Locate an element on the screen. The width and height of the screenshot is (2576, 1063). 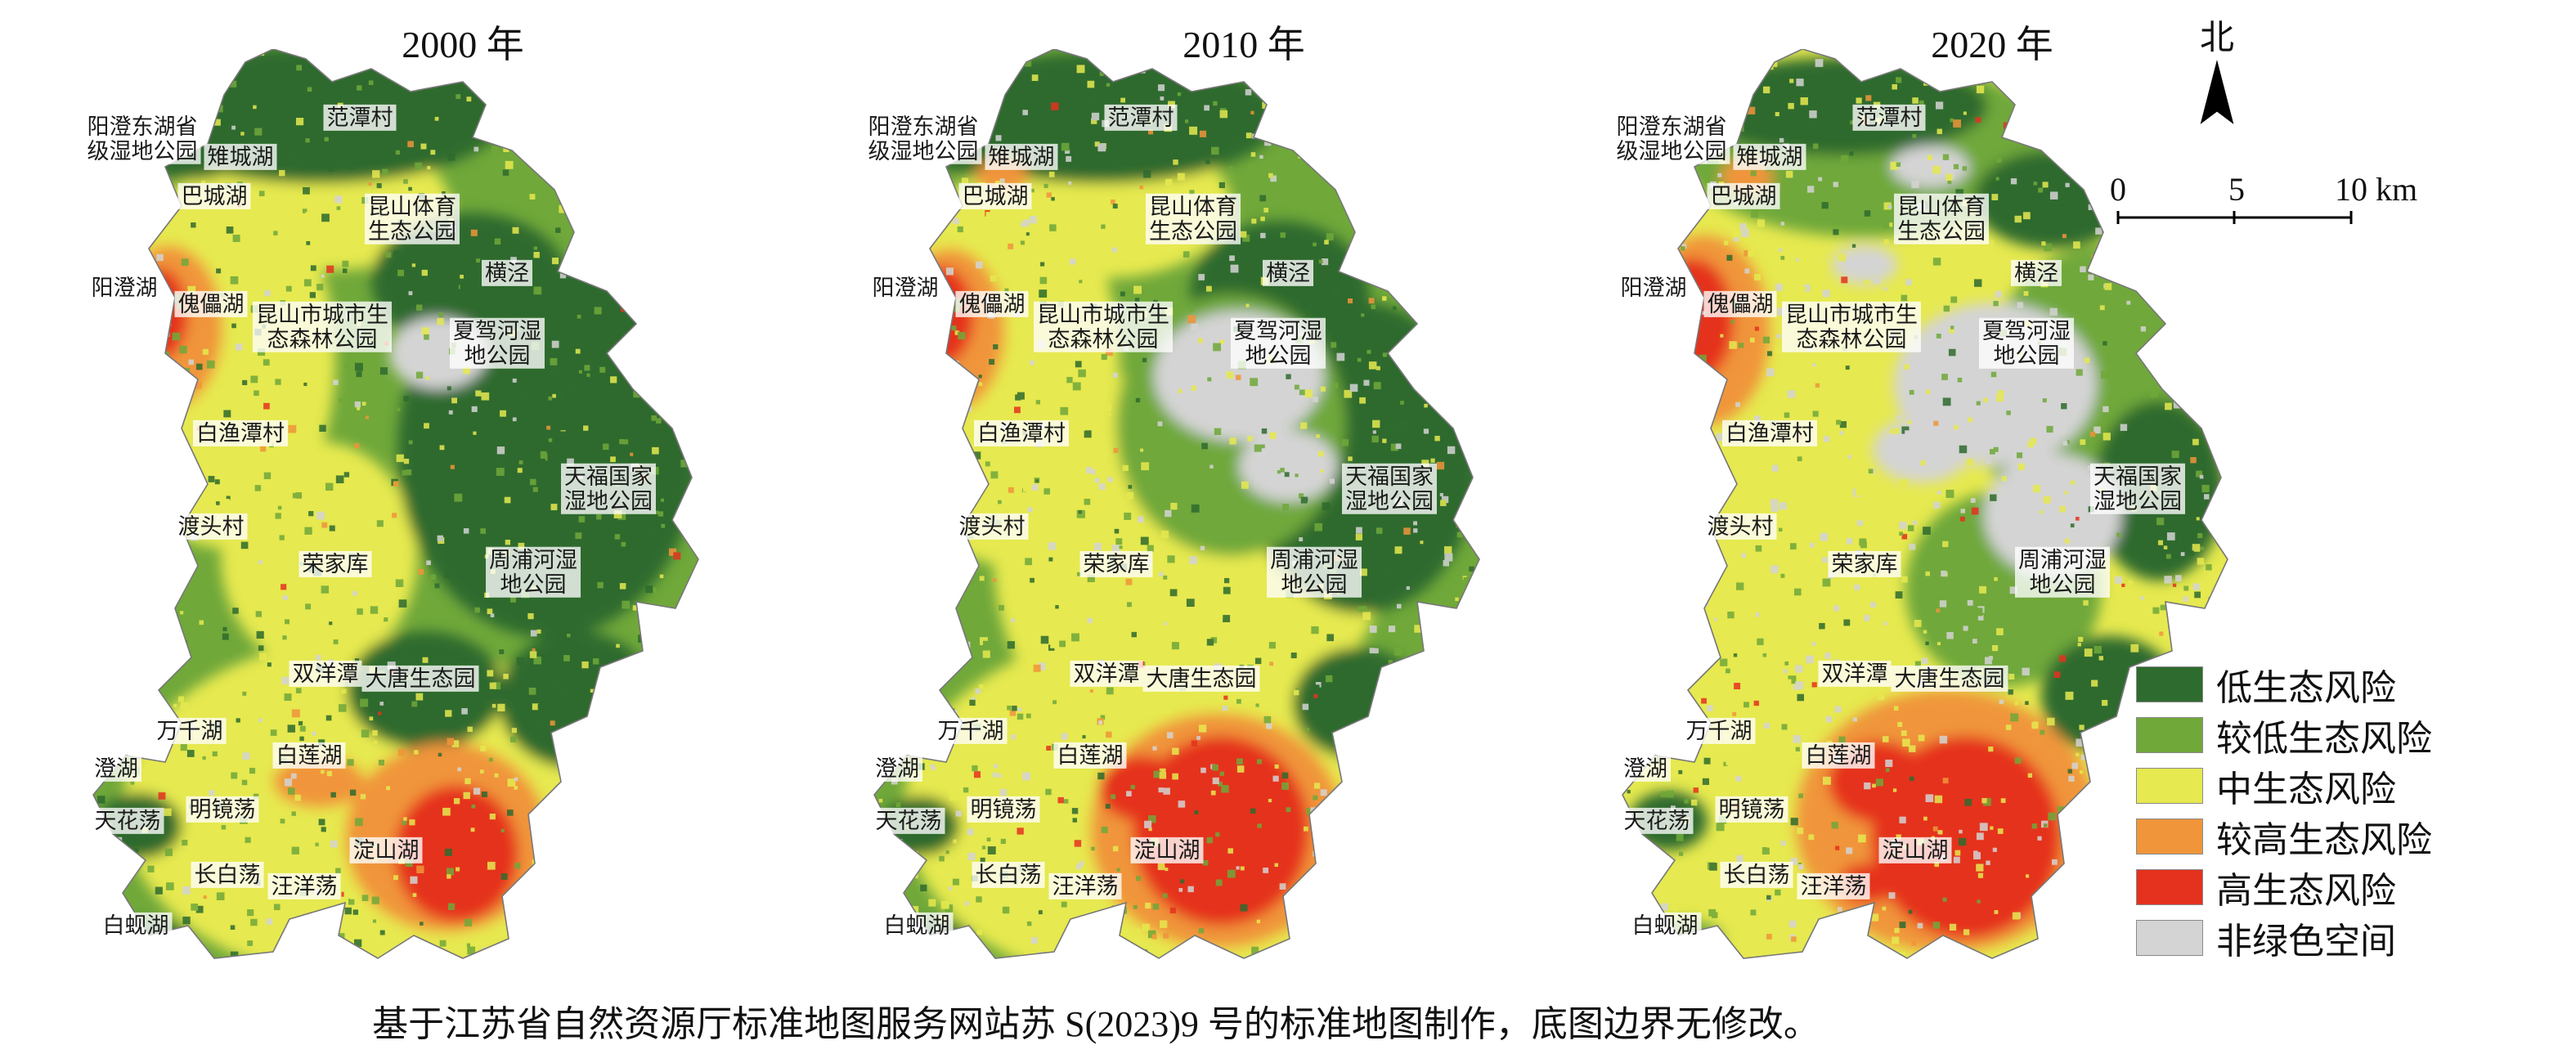
legend-label: 高生态风险 is located at coordinates (2306, 891).